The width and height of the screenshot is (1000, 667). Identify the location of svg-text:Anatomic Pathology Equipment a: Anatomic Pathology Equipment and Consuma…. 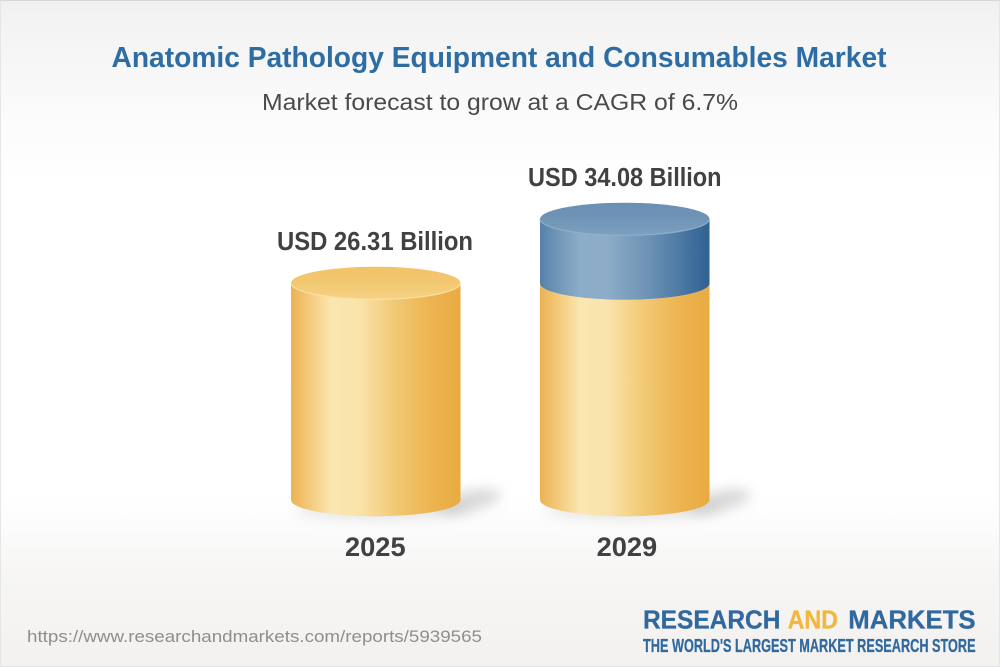
(499, 58).